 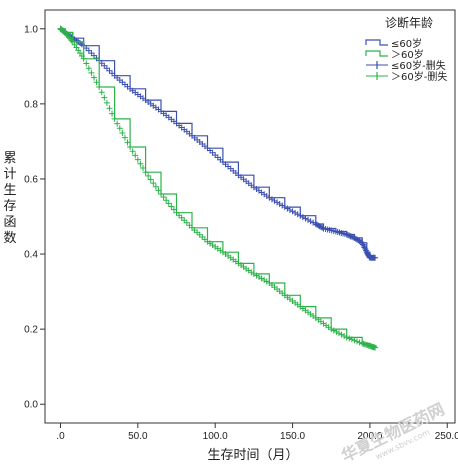 I want to click on y-tick-label: 0.4, so click(x=31, y=255).